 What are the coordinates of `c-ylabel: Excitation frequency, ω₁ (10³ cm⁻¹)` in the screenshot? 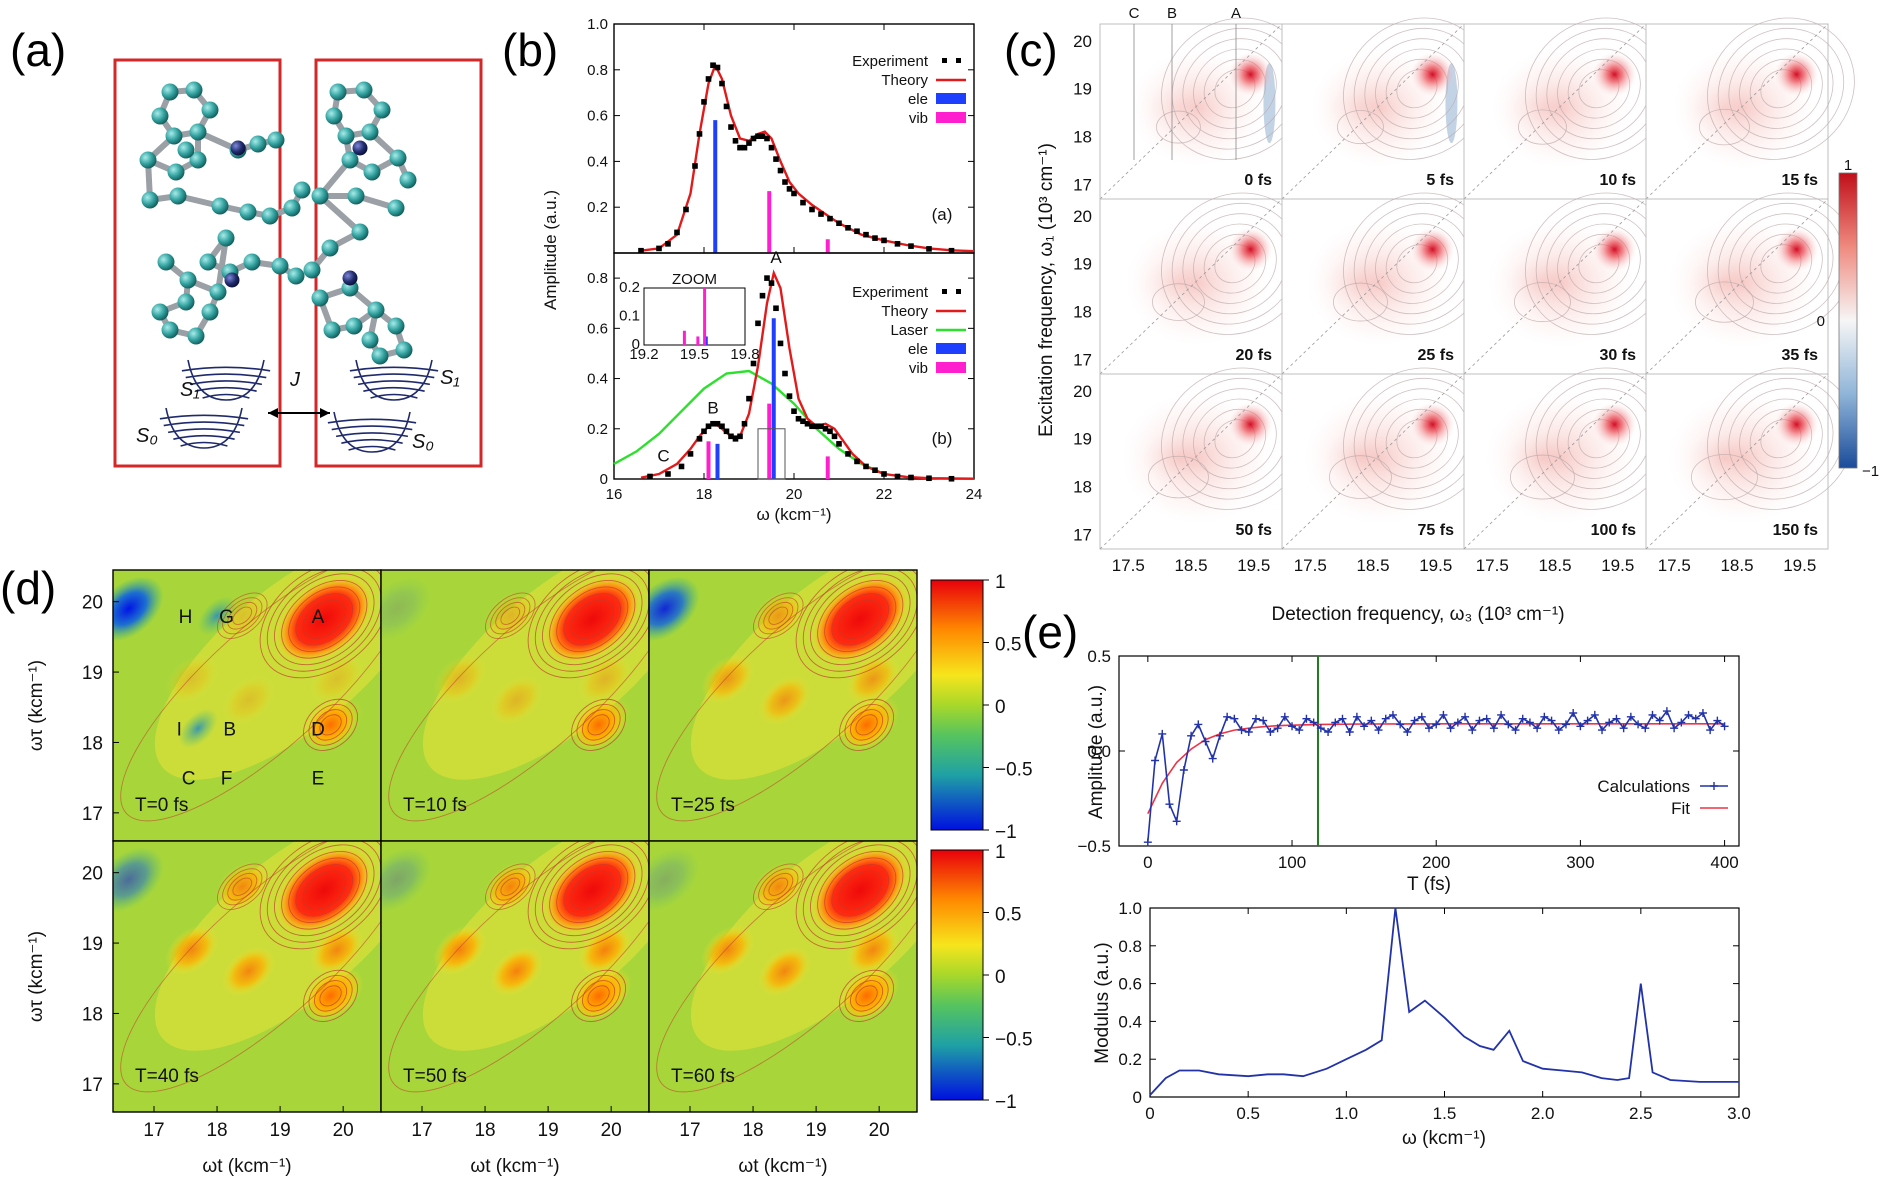 It's located at (1046, 290).